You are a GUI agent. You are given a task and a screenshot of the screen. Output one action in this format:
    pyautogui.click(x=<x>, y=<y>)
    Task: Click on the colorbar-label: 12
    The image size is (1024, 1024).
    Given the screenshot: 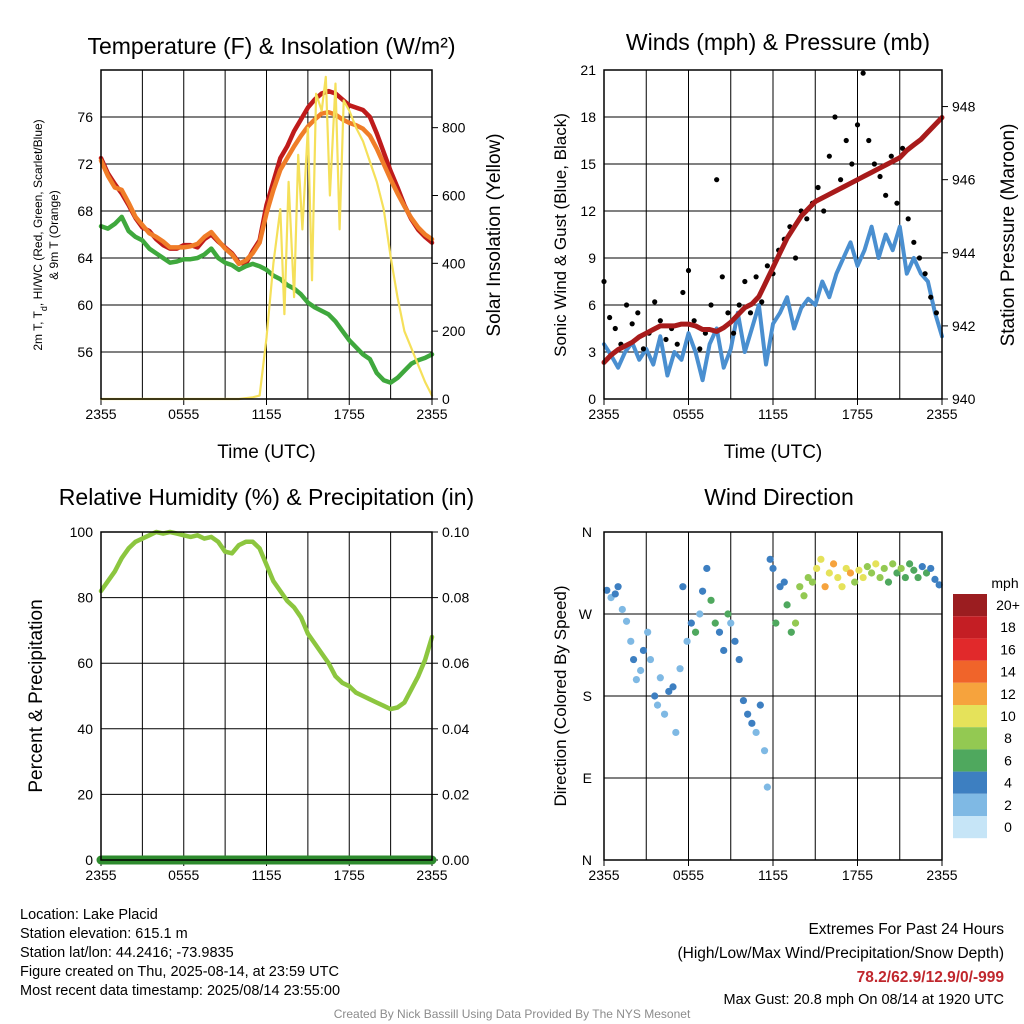 What is the action you would take?
    pyautogui.click(x=1008, y=694)
    